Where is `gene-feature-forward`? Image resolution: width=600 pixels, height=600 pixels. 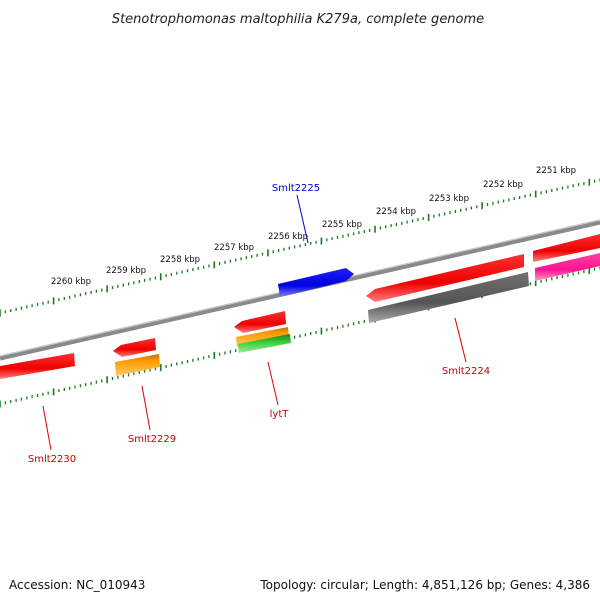 gene-feature-forward is located at coordinates (566, 248).